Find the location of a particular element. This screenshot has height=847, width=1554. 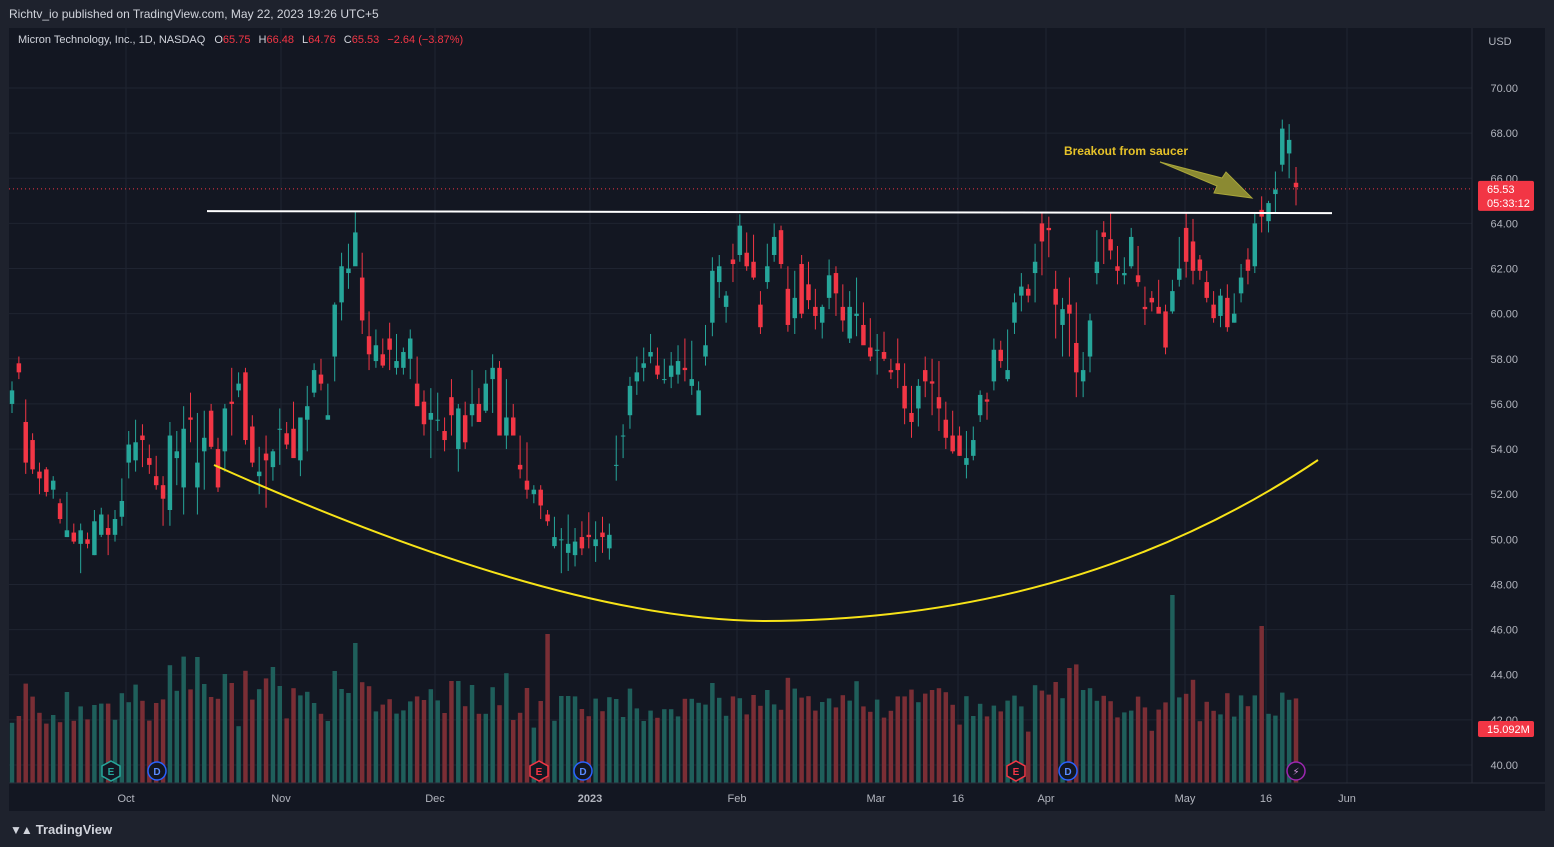

resistance-line is located at coordinates (769, 212).